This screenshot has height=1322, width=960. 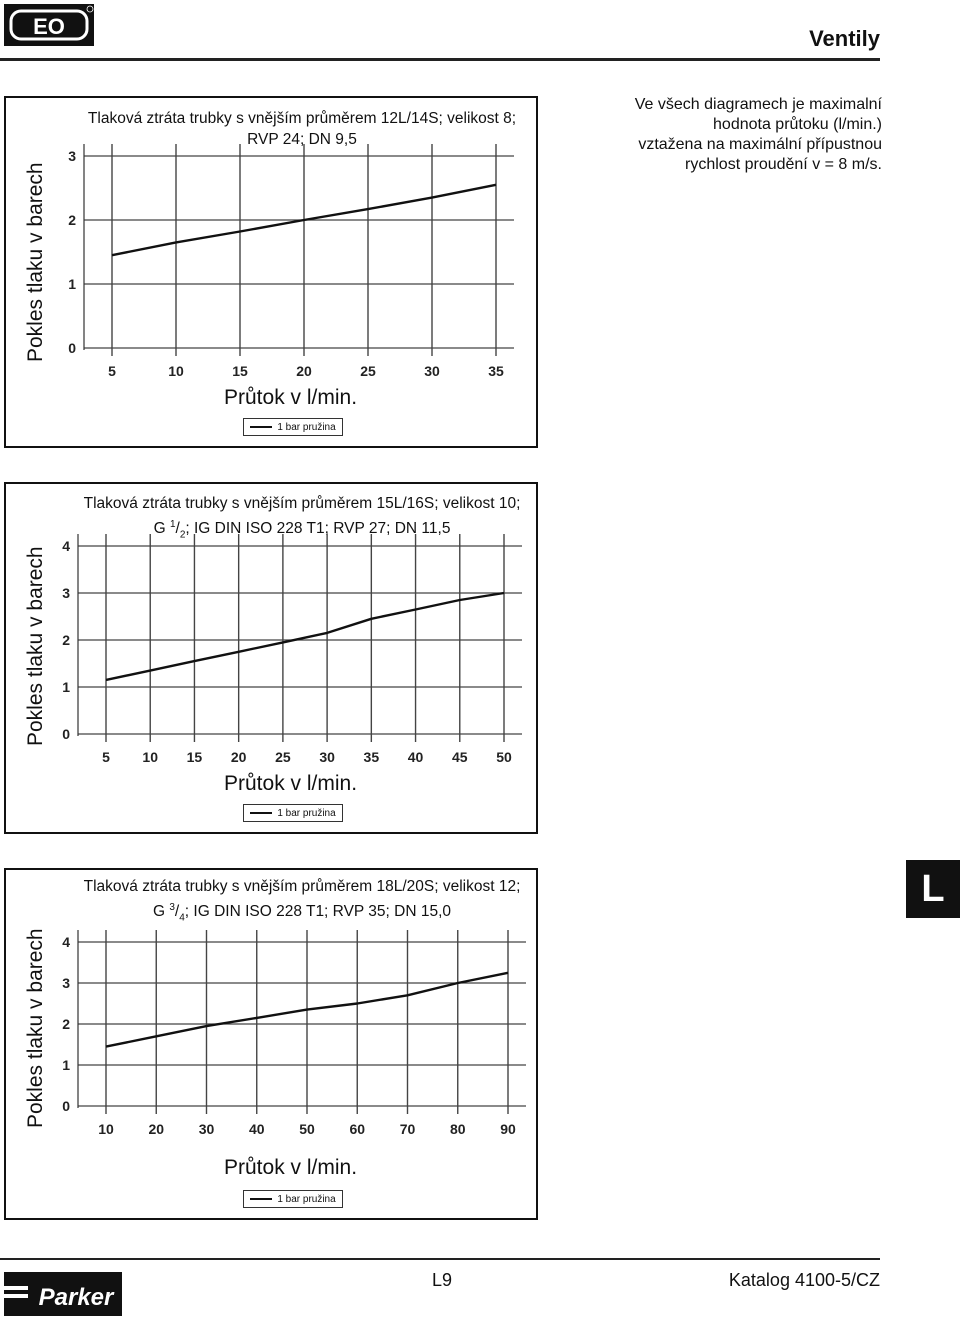 What do you see at coordinates (508, 1129) in the screenshot?
I see `x-tick-label: 90` at bounding box center [508, 1129].